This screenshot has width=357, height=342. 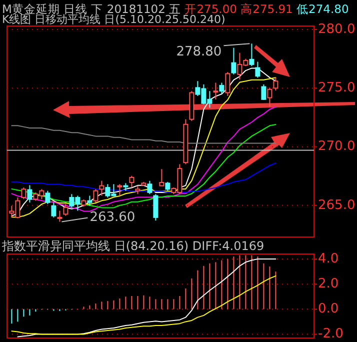 What do you see at coordinates (337, 88) in the screenshot?
I see `y-tick-label: 275.0` at bounding box center [337, 88].